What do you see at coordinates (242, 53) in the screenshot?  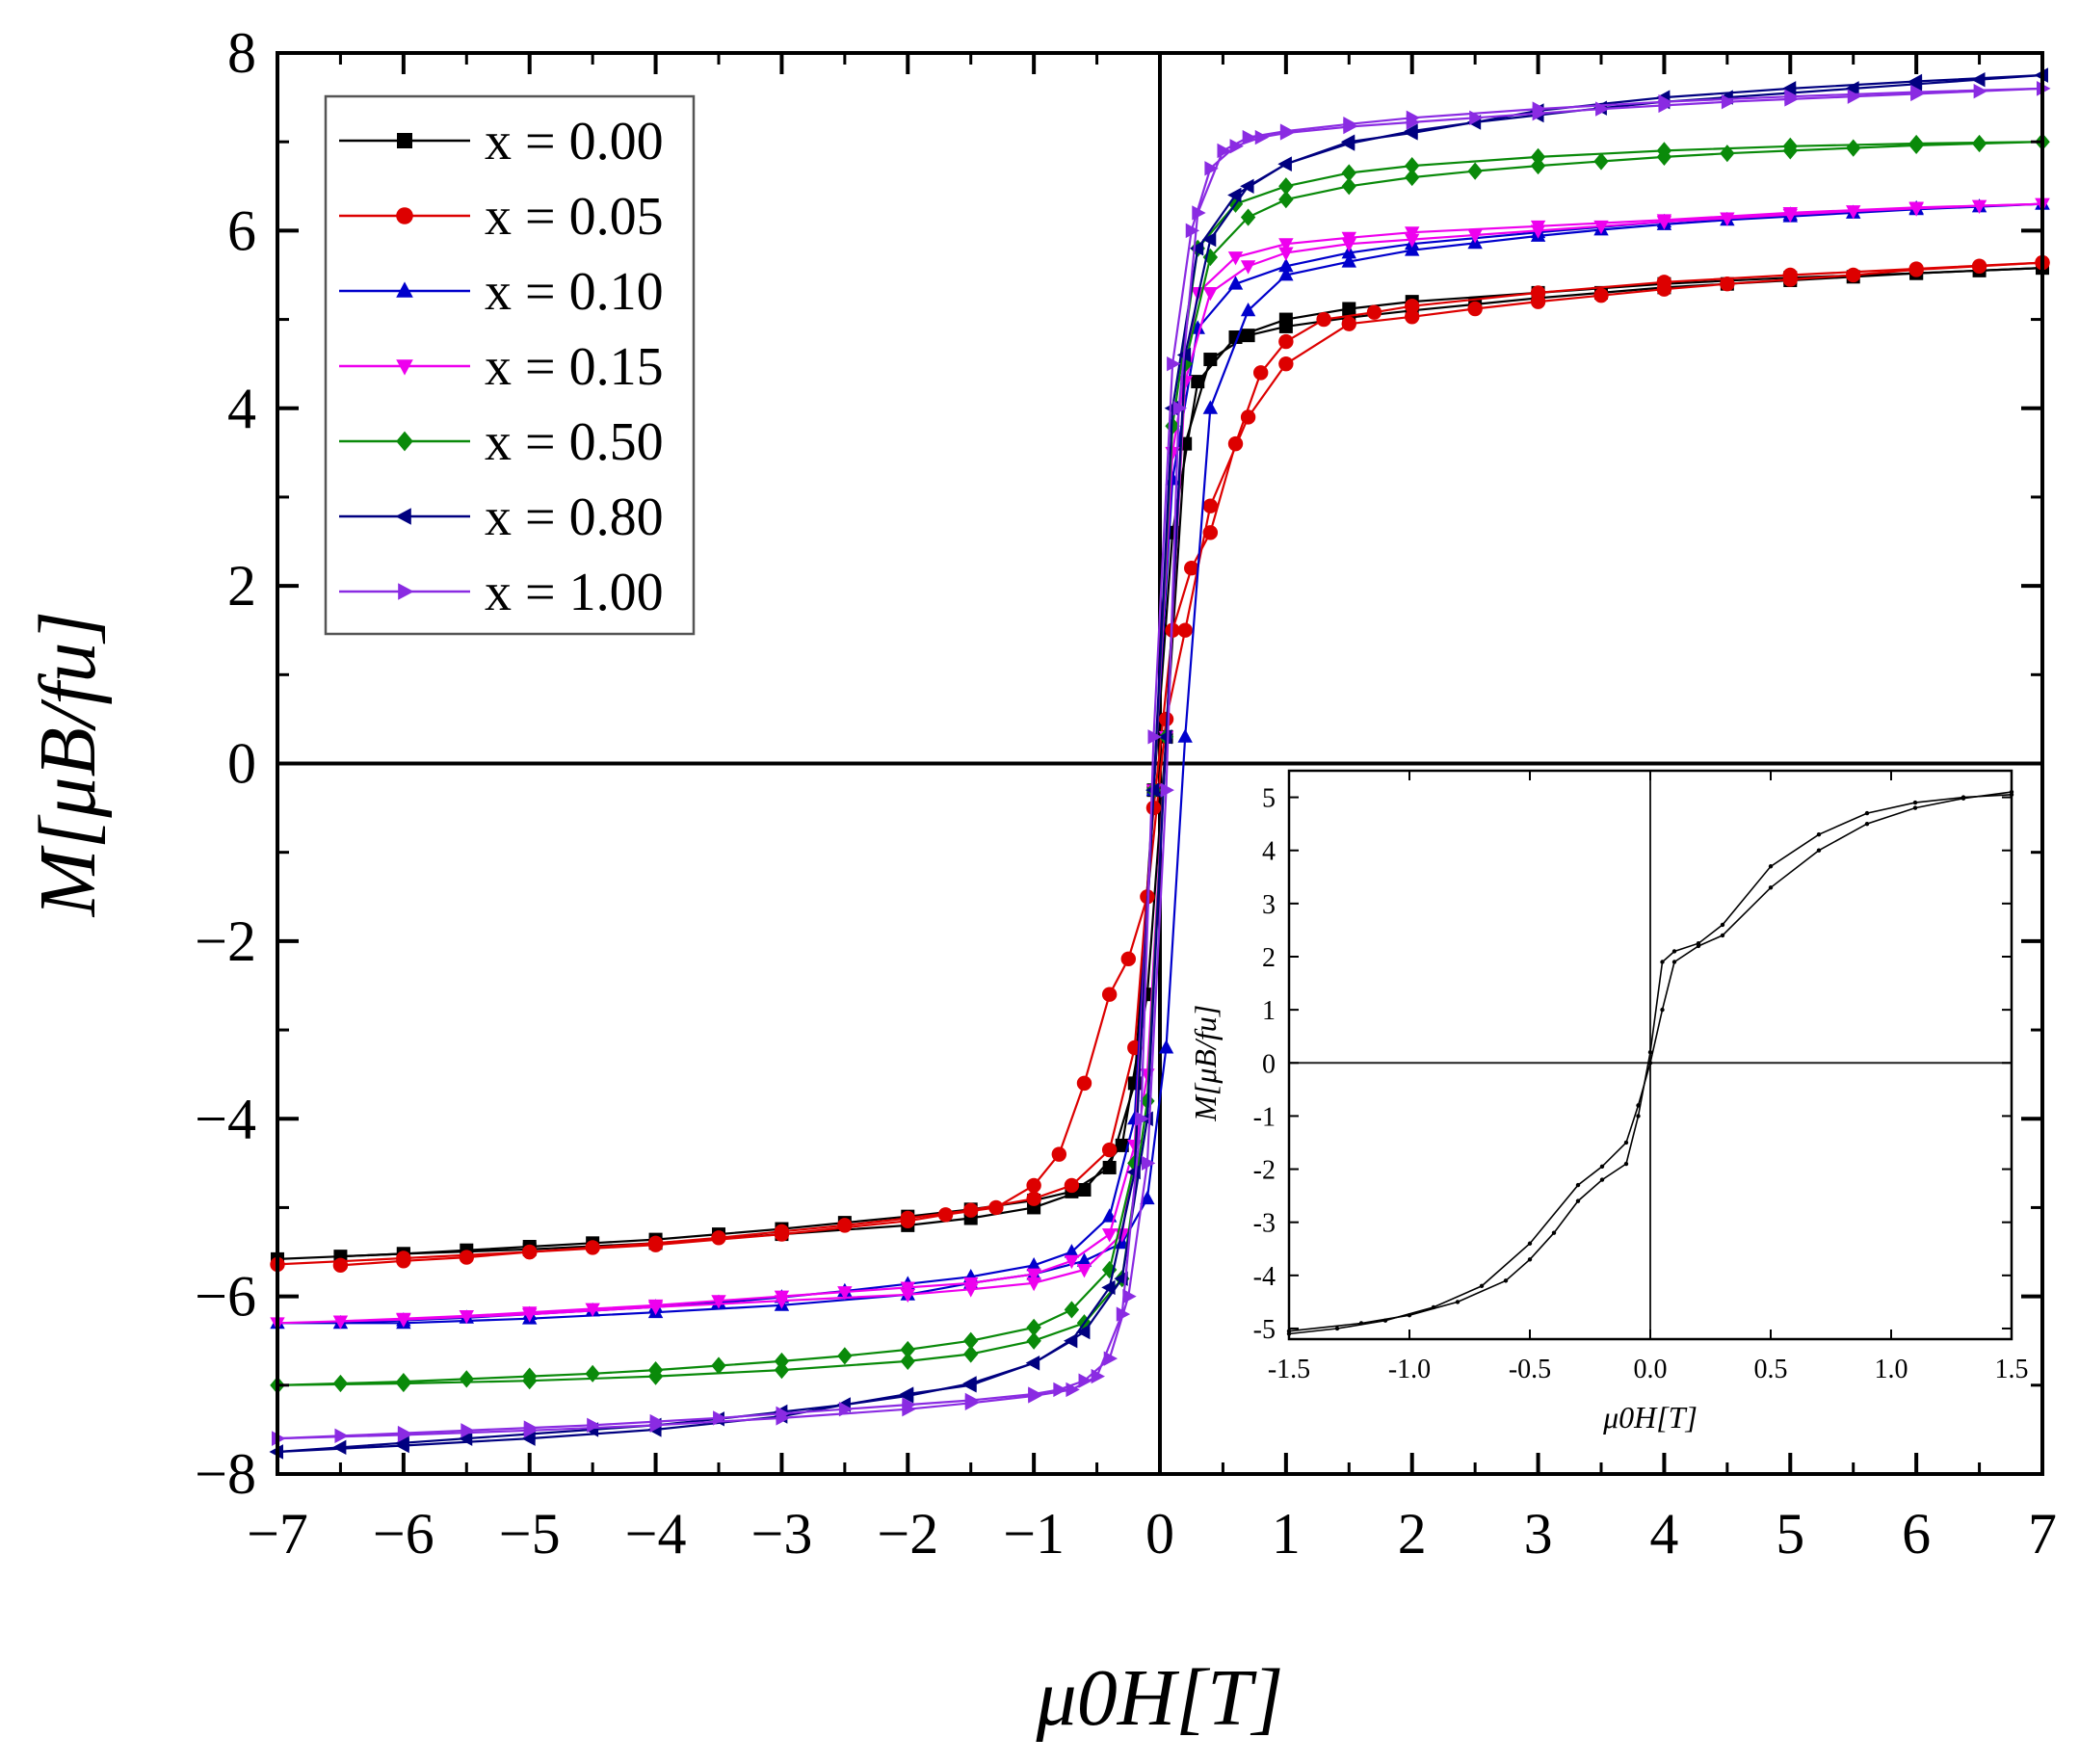 I see `y-tick-label: 8` at bounding box center [242, 53].